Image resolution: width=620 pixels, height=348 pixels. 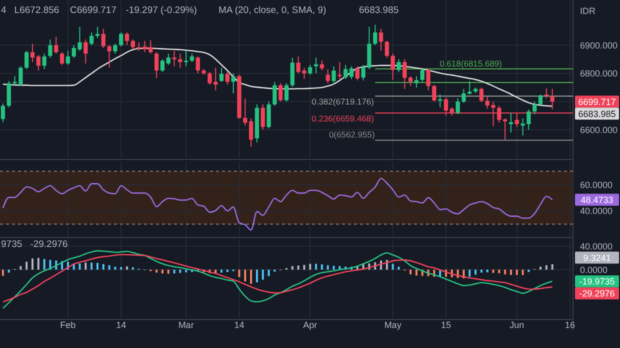 I want to click on annotation: 9735, so click(x=11, y=244).